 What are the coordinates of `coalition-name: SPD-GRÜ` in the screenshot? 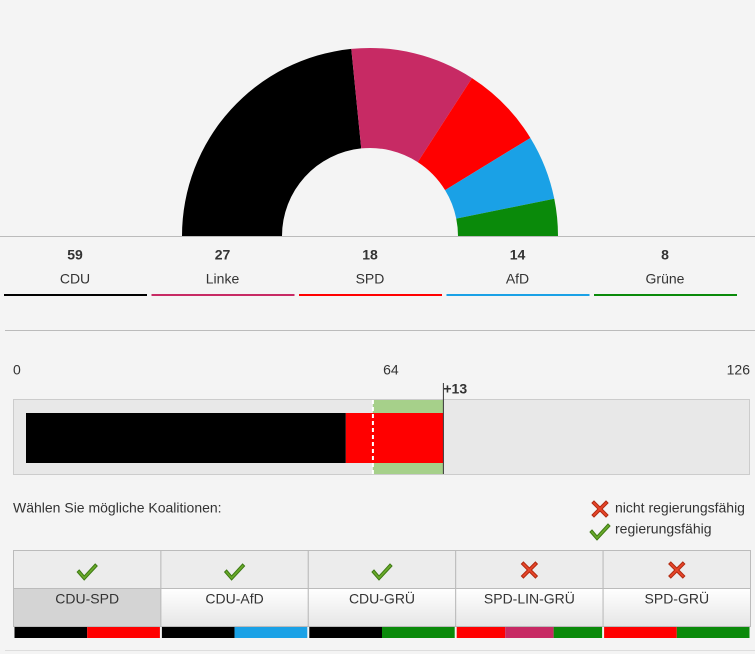 It's located at (677, 598).